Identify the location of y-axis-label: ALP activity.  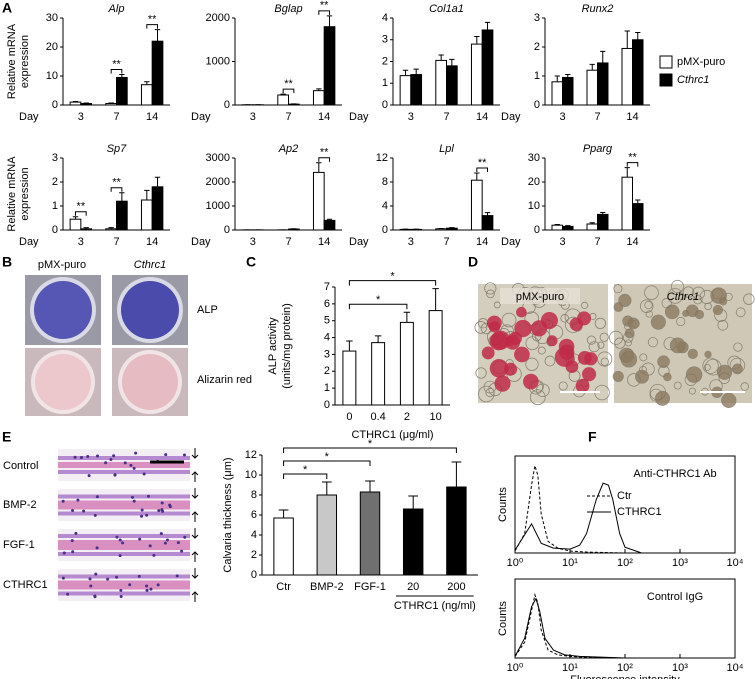
(273, 346).